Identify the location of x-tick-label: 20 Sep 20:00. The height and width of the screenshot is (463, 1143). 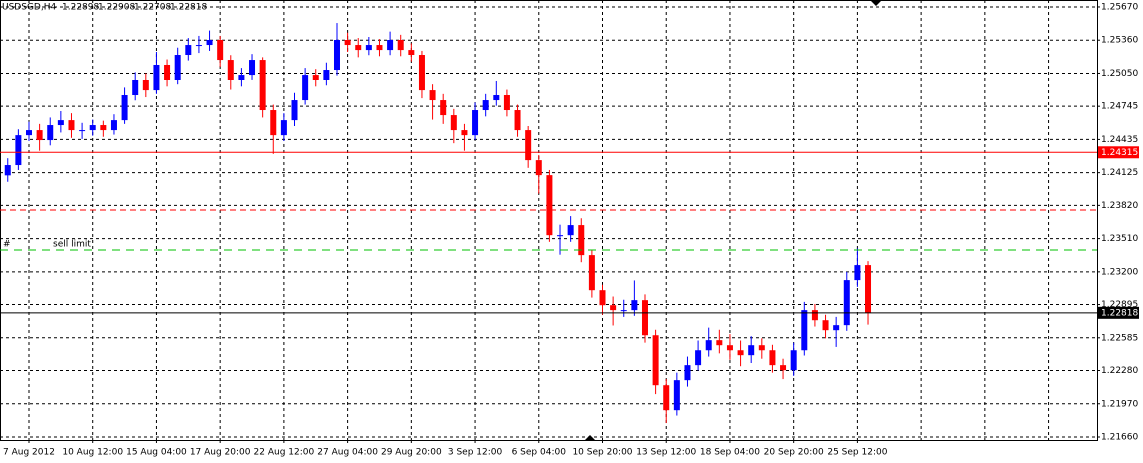
(794, 453).